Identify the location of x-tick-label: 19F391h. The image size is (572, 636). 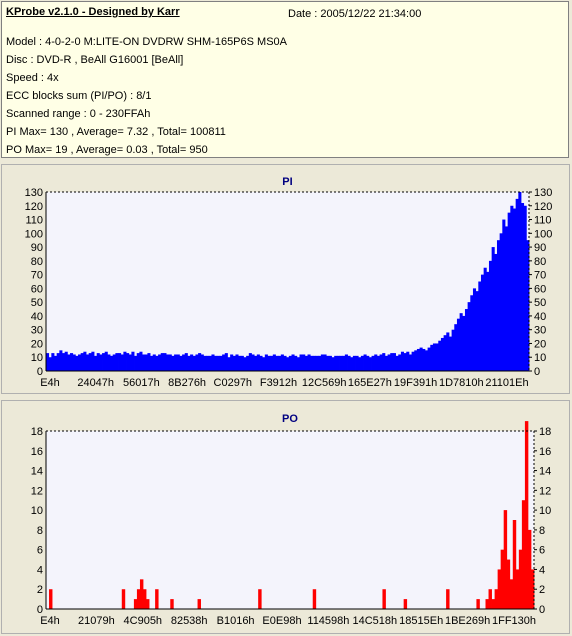
(415, 383).